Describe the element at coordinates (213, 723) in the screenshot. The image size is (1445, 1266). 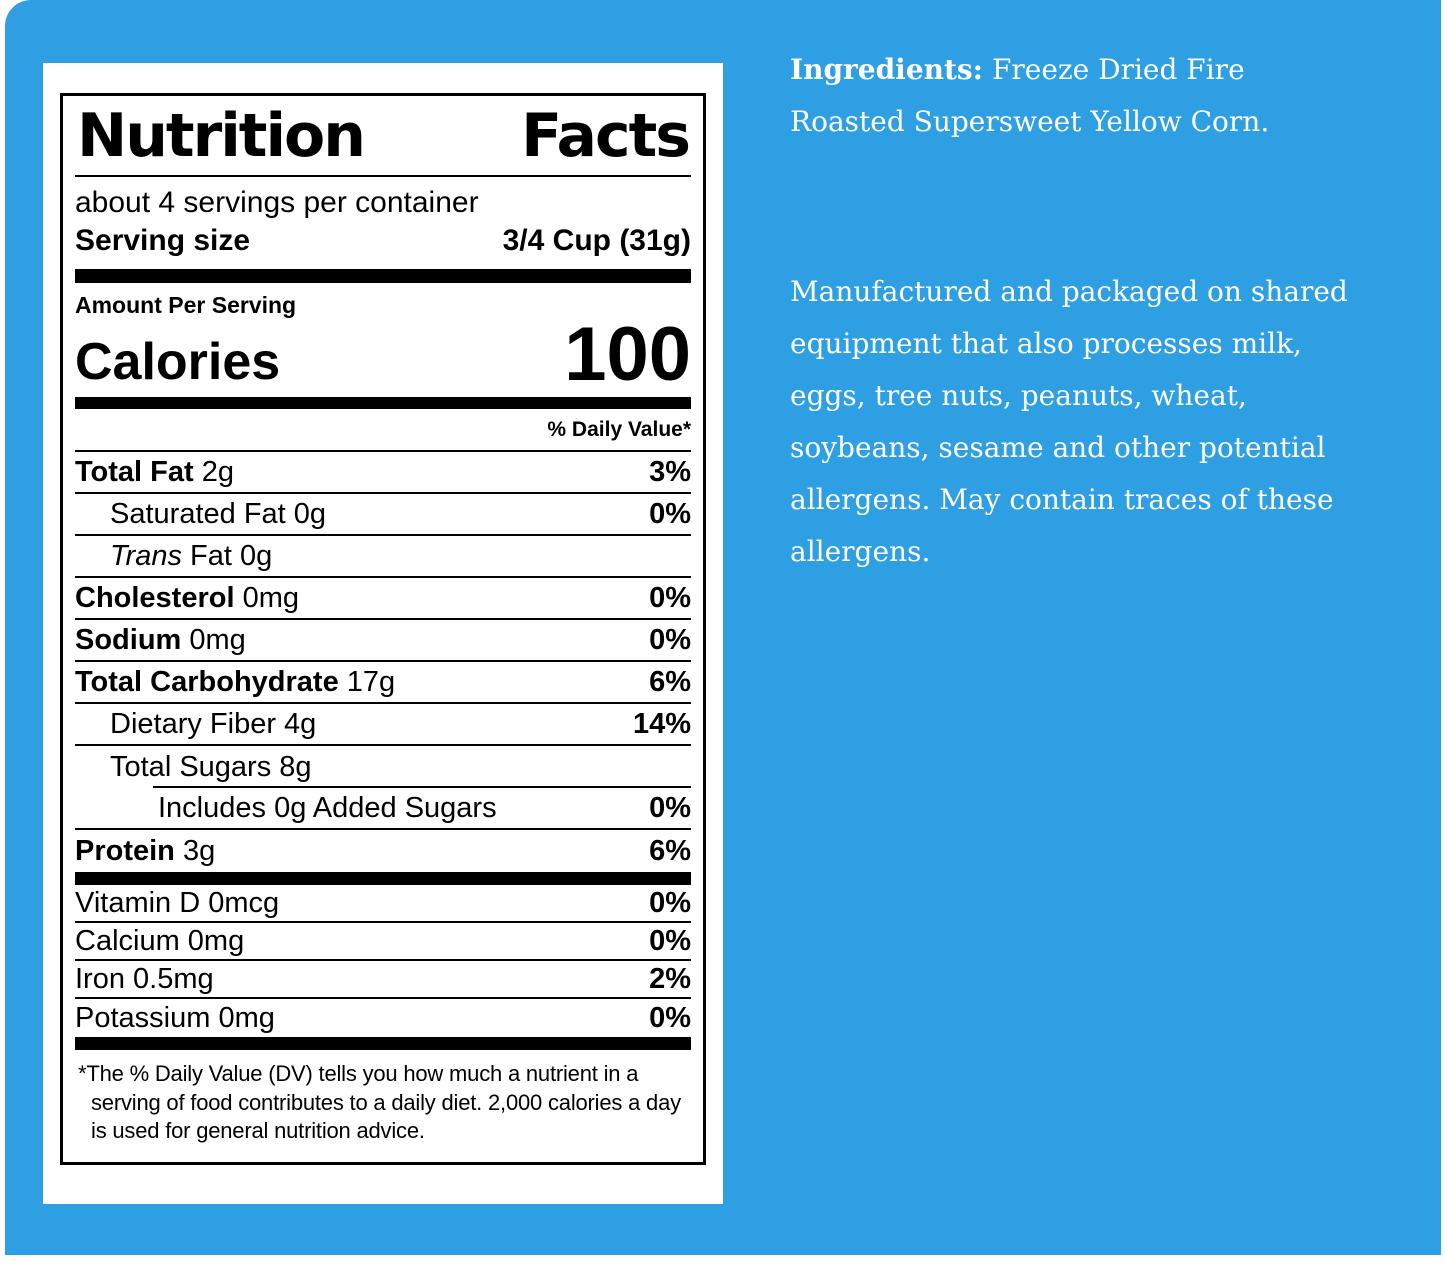
I see `nutrient-name: Dietary Fiber 4g` at that location.